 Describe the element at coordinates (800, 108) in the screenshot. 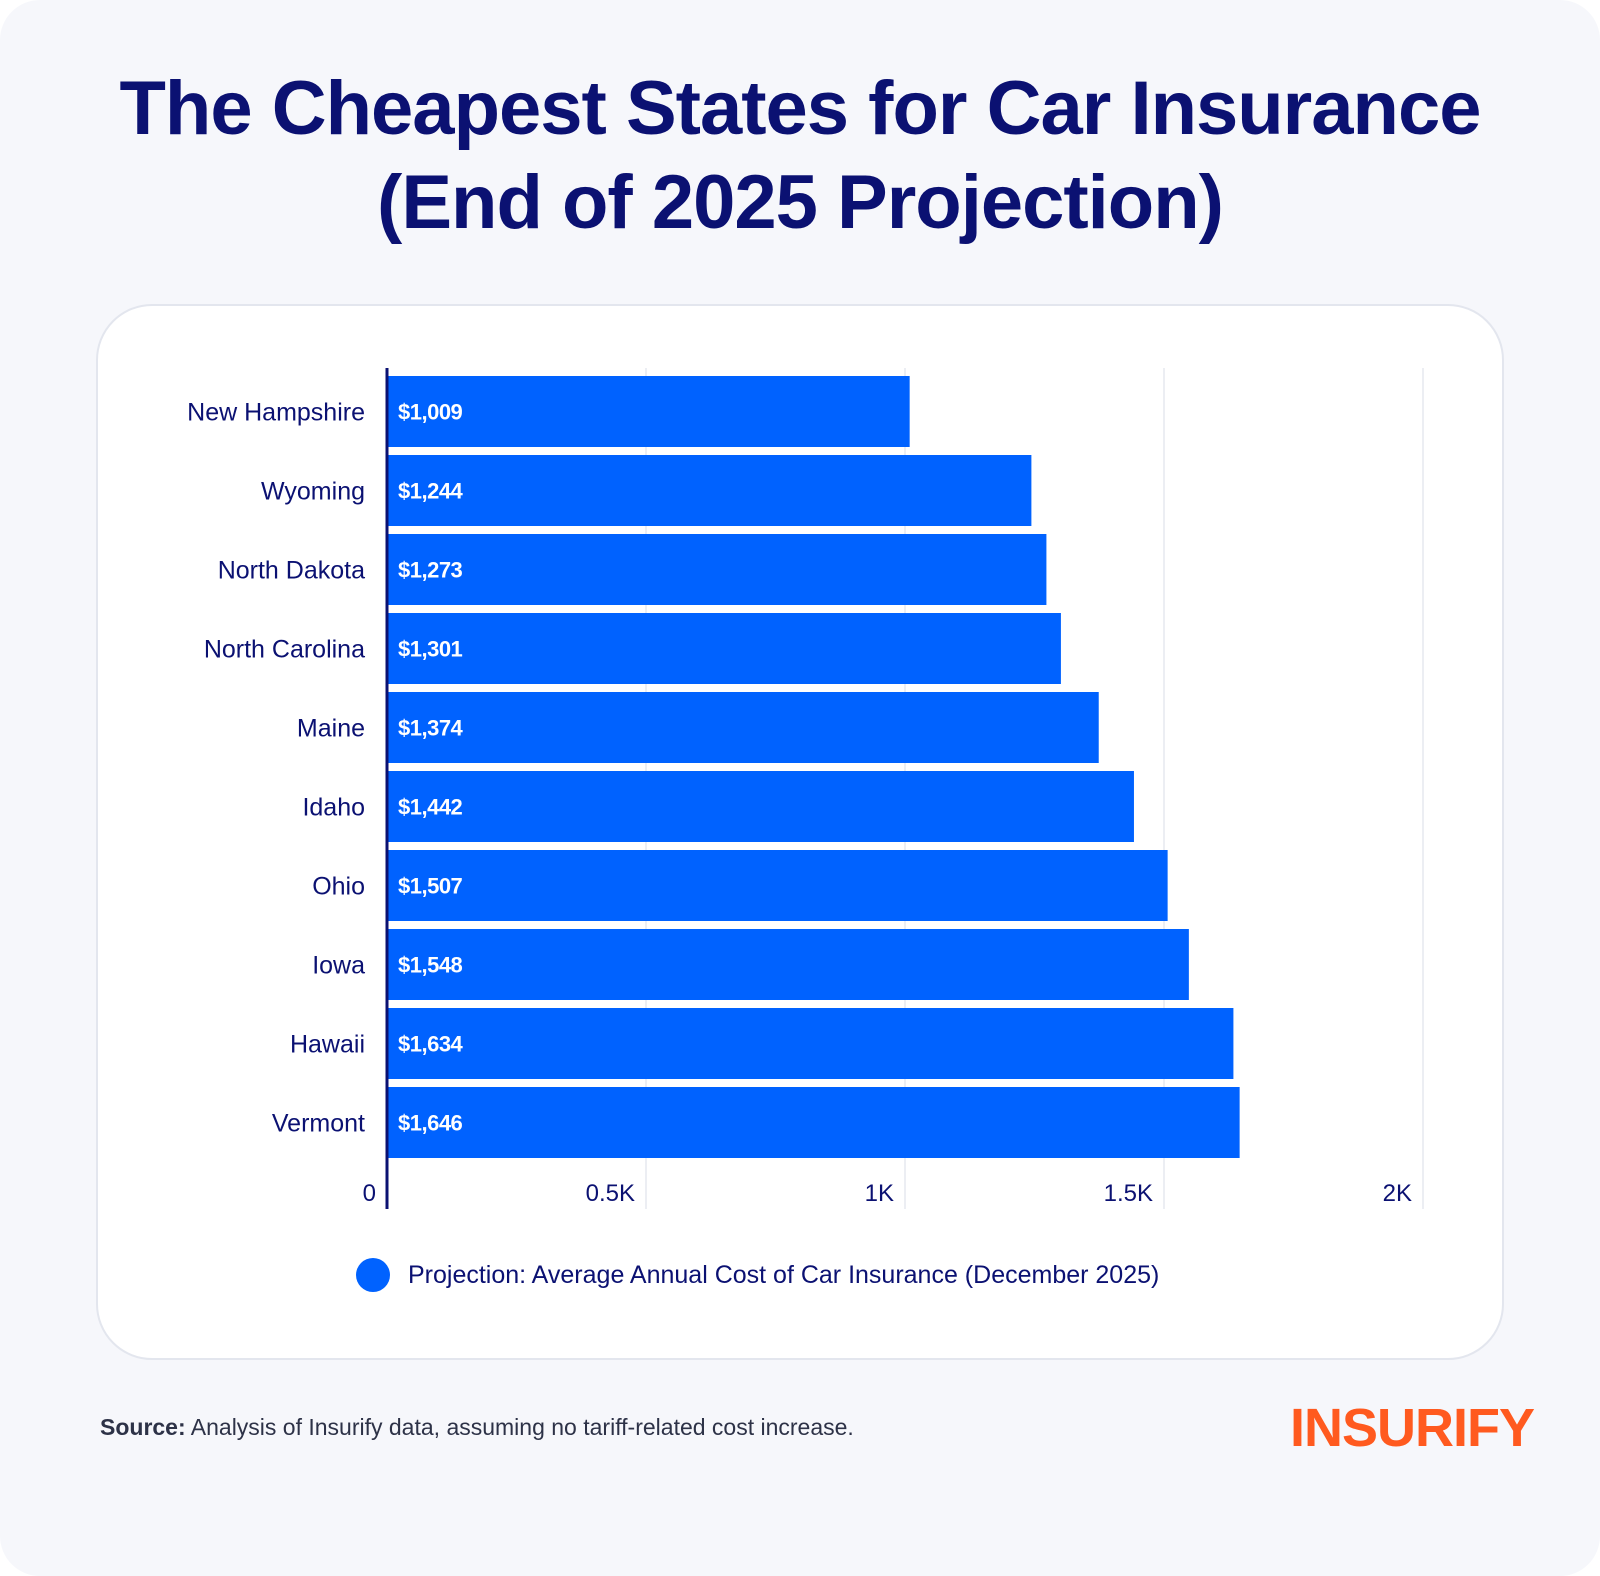

I see `chart-title-line-1: The Cheapest States for Car Insurance` at that location.